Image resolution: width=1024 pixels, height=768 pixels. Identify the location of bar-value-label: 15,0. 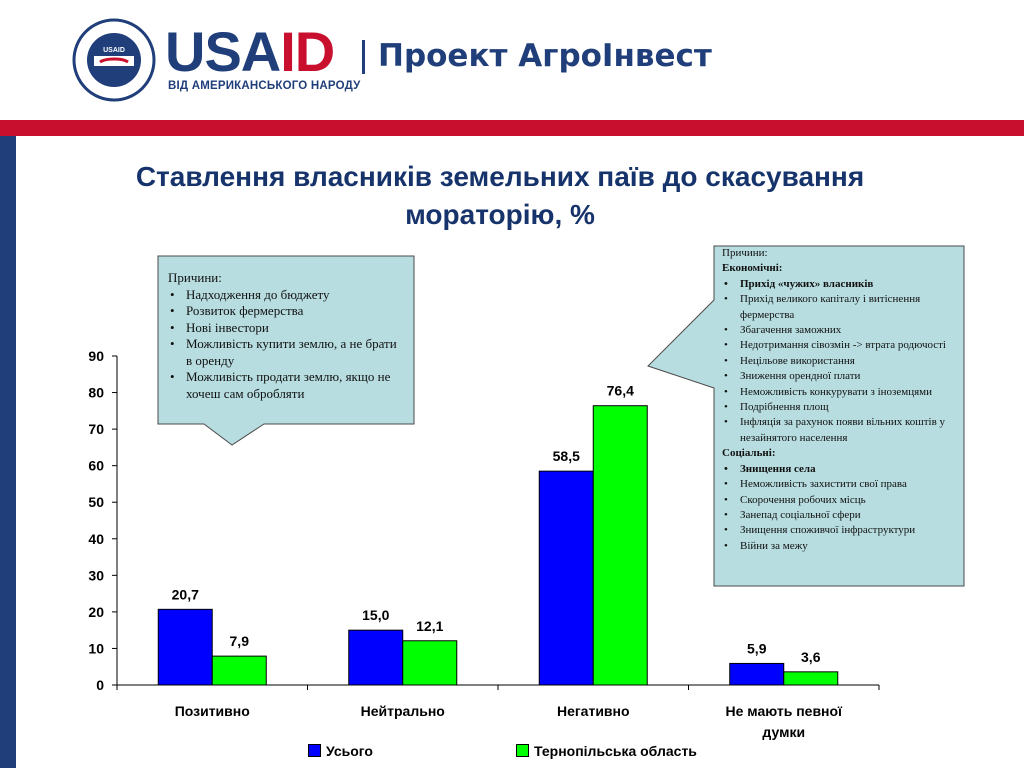
(375, 615).